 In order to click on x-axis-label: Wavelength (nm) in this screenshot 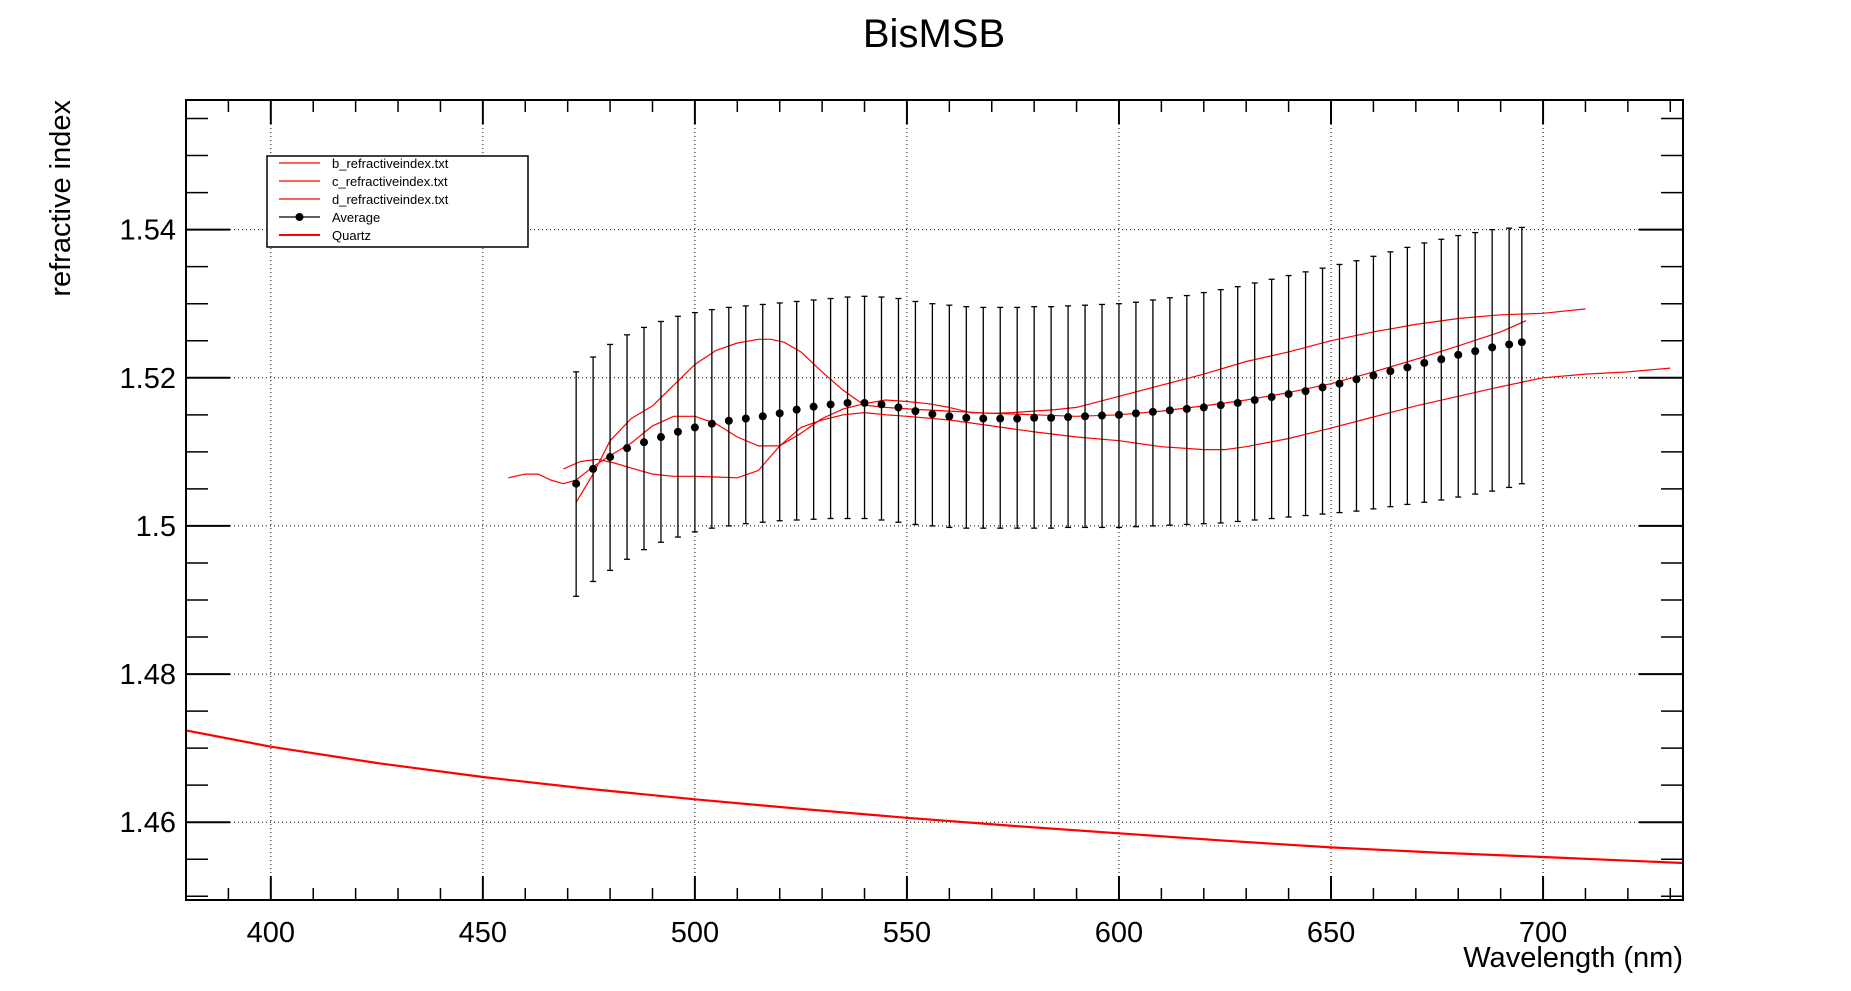, I will do `click(1573, 958)`.